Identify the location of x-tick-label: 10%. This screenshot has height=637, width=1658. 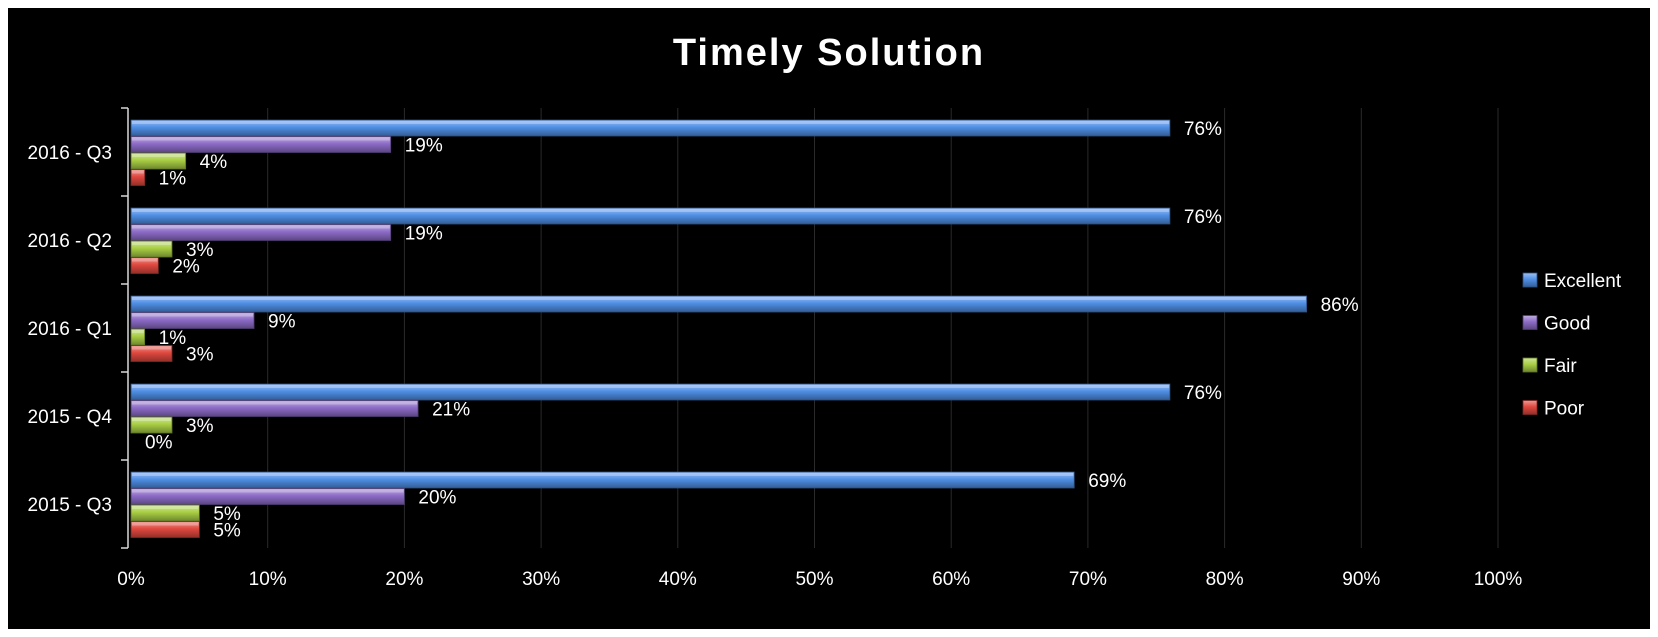
(268, 579).